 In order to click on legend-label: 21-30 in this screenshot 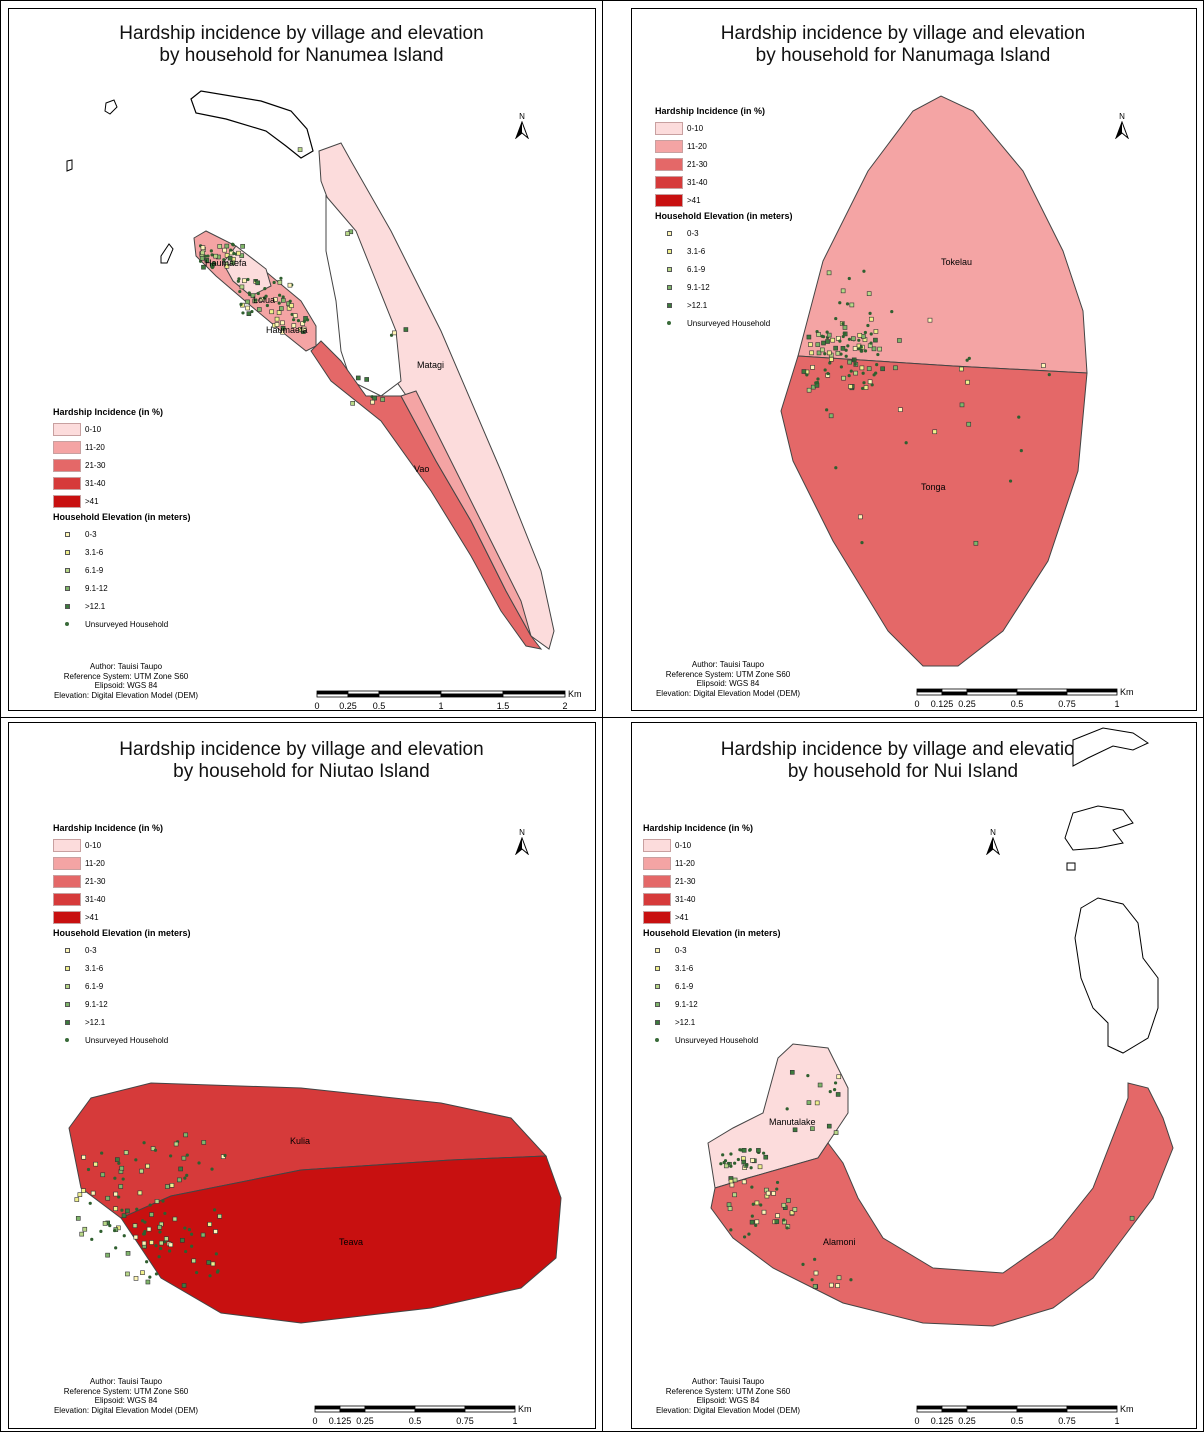, I will do `click(95, 465)`.